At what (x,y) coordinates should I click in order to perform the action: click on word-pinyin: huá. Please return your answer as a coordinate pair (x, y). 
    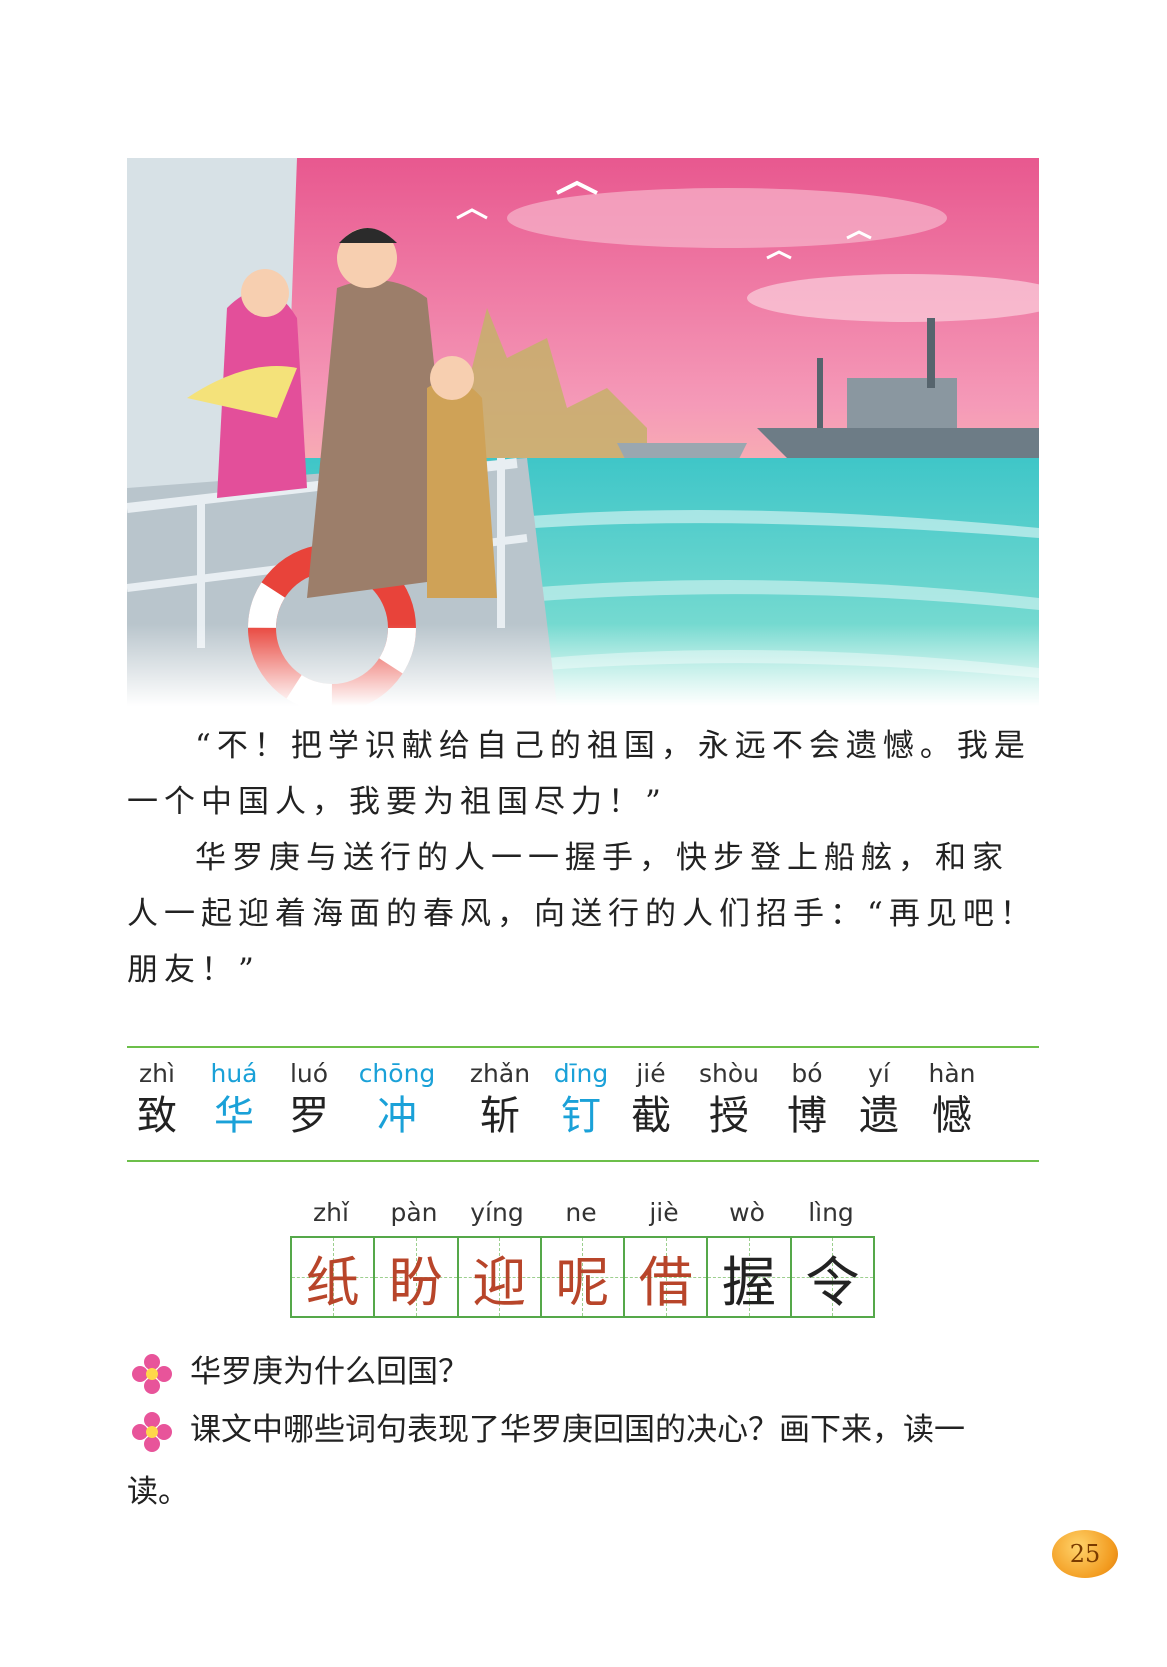
    Looking at the image, I should click on (234, 1073).